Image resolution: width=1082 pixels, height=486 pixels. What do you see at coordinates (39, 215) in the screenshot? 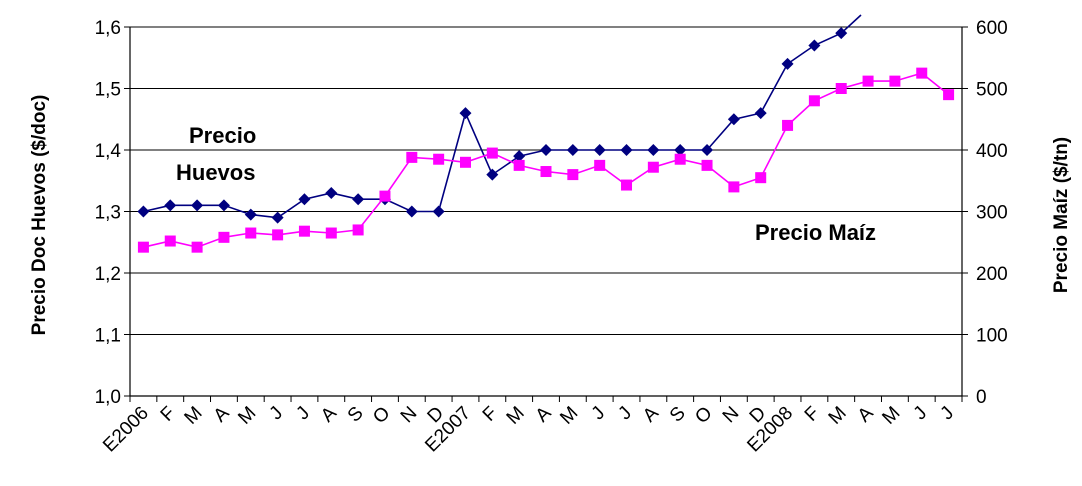
I see `left-axis-title: Precio Doc Huevos ($/doc)` at bounding box center [39, 215].